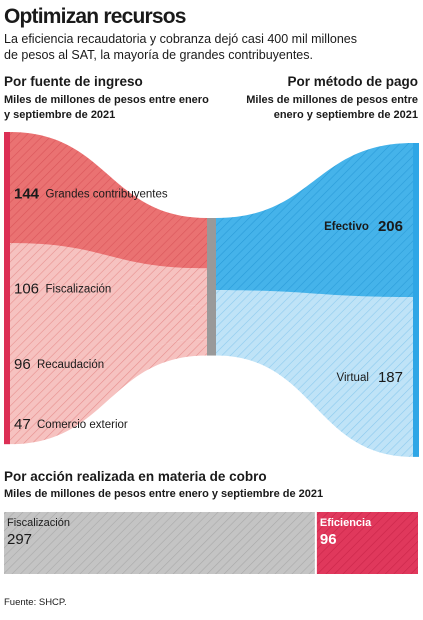  I want to click on stacked-bar: Fiscalización 297 Eficiencia 96, so click(211, 543).